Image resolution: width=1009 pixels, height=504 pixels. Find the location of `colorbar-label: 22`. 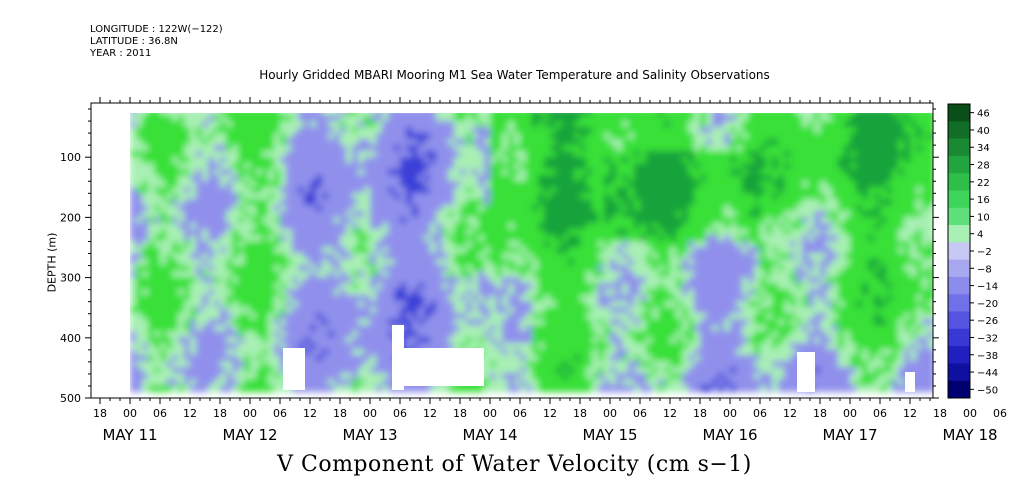

colorbar-label: 22 is located at coordinates (983, 183).